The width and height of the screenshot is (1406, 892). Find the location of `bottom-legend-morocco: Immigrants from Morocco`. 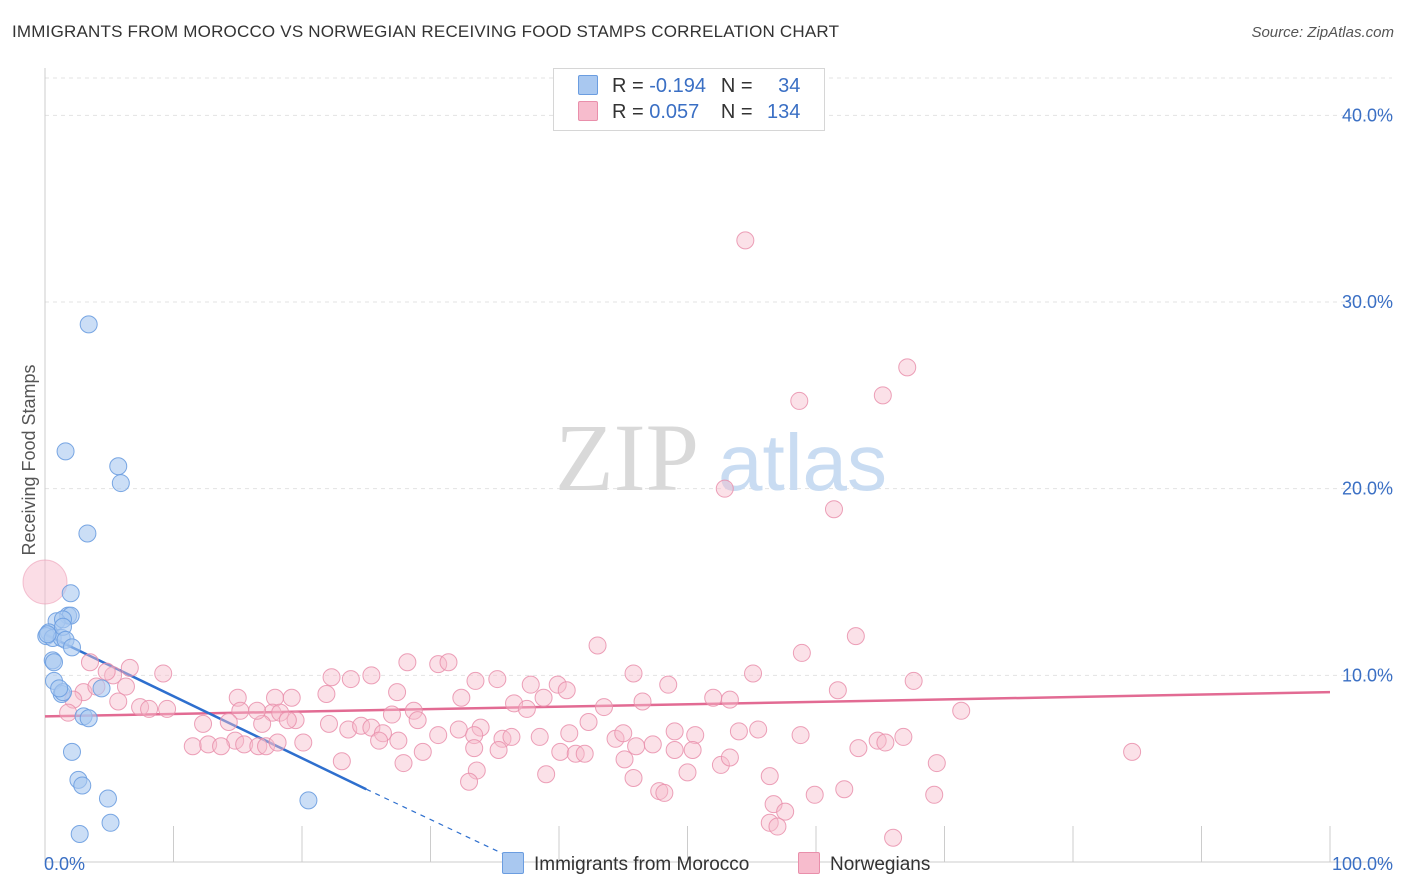

bottom-legend-morocco: Immigrants from Morocco is located at coordinates (625, 864).